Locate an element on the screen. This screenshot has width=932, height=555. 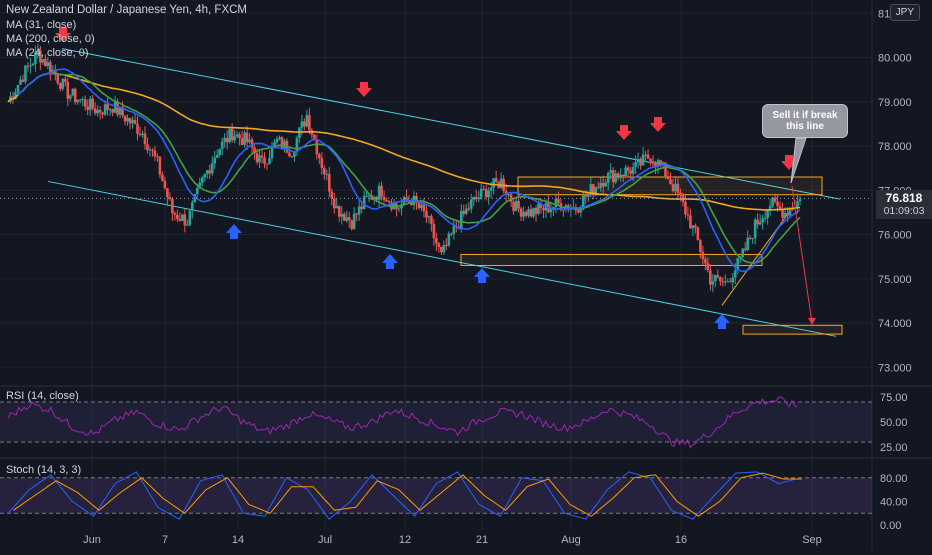
stoch-tick-label: 0.00 is located at coordinates (890, 526).